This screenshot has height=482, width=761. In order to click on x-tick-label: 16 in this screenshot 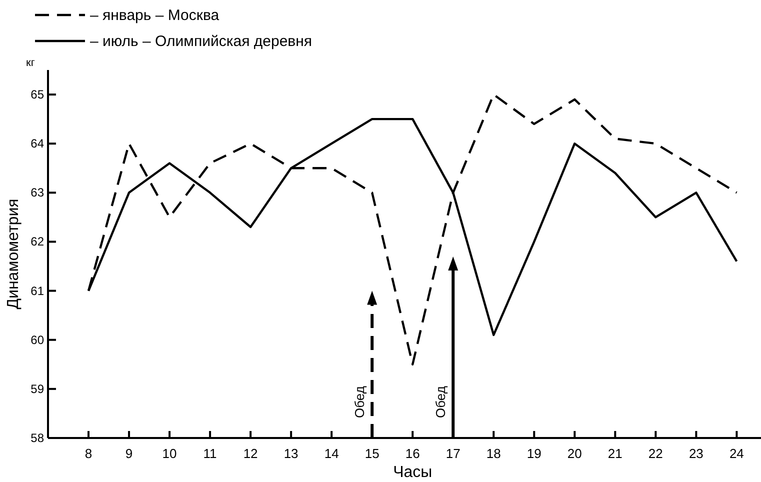, I will do `click(412, 453)`.